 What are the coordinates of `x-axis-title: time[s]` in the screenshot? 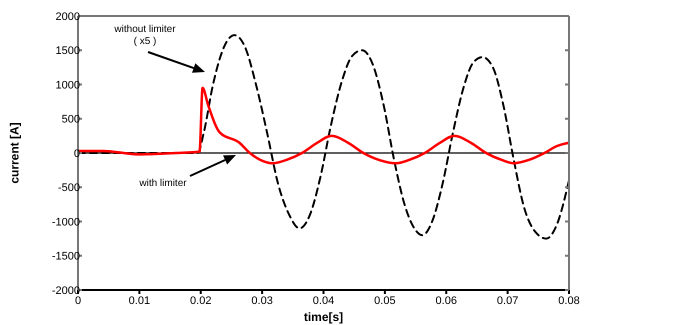 It's located at (324, 317).